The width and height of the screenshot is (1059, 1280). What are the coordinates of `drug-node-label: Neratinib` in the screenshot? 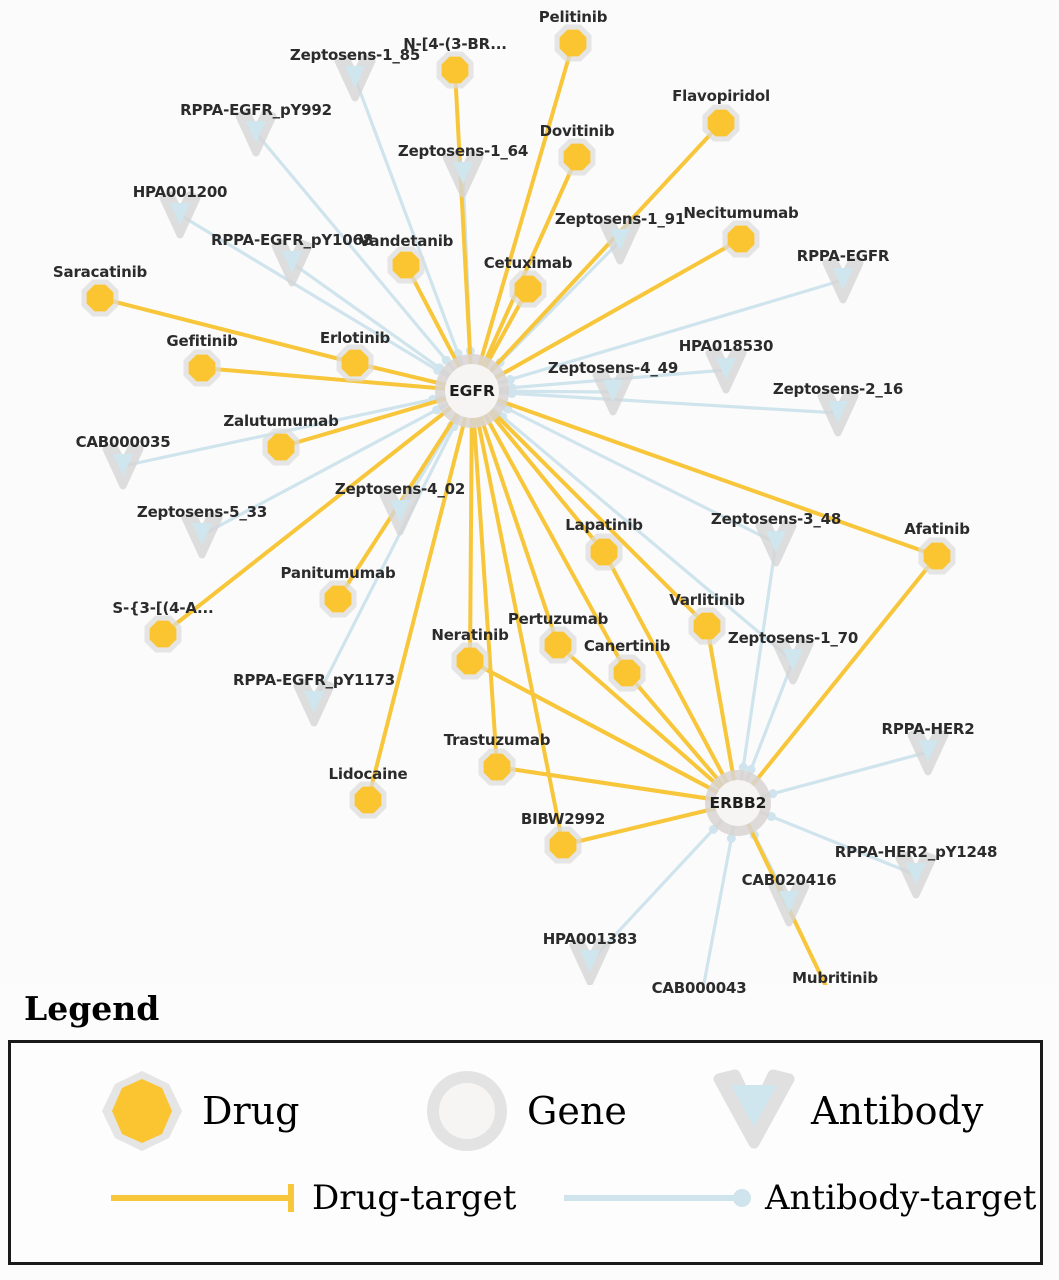 It's located at (470, 635).